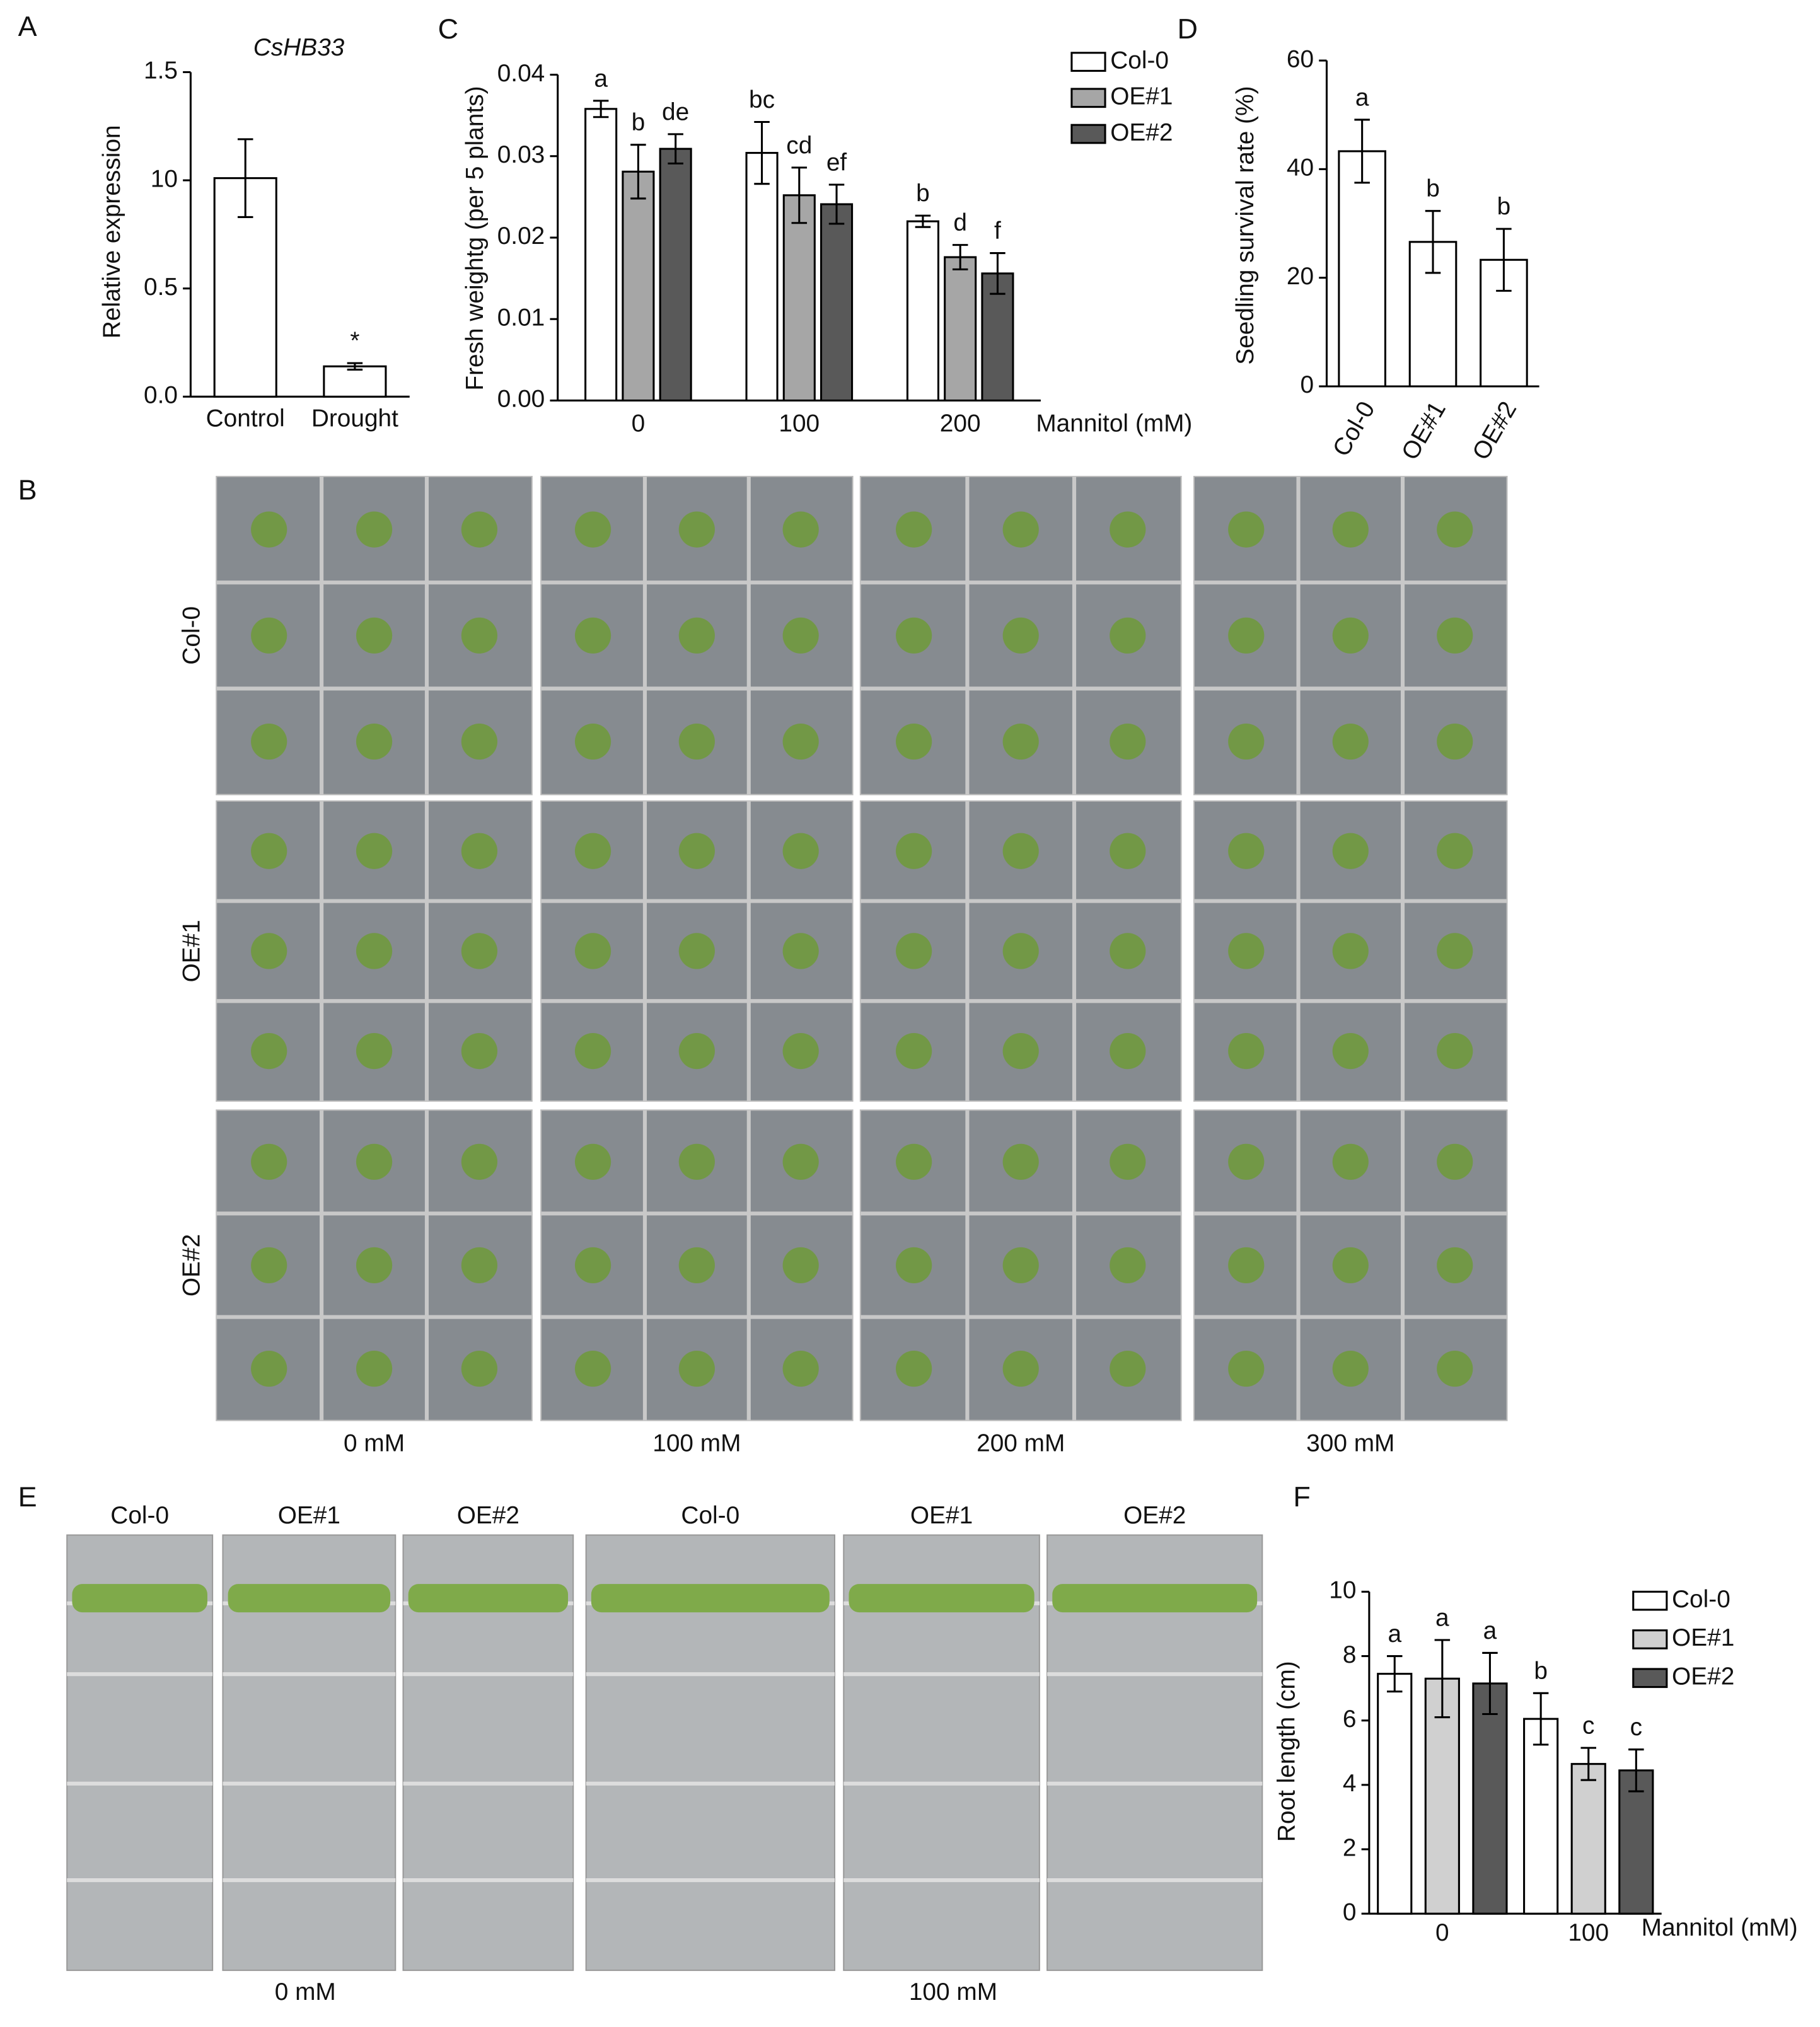  What do you see at coordinates (309, 1515) in the screenshot?
I see `column-label: OE#1` at bounding box center [309, 1515].